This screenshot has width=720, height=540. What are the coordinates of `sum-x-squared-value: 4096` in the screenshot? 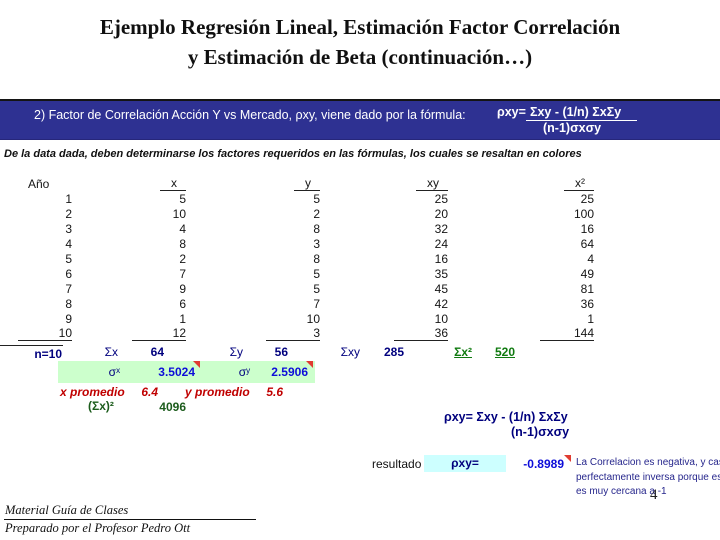 It's located at (172, 407).